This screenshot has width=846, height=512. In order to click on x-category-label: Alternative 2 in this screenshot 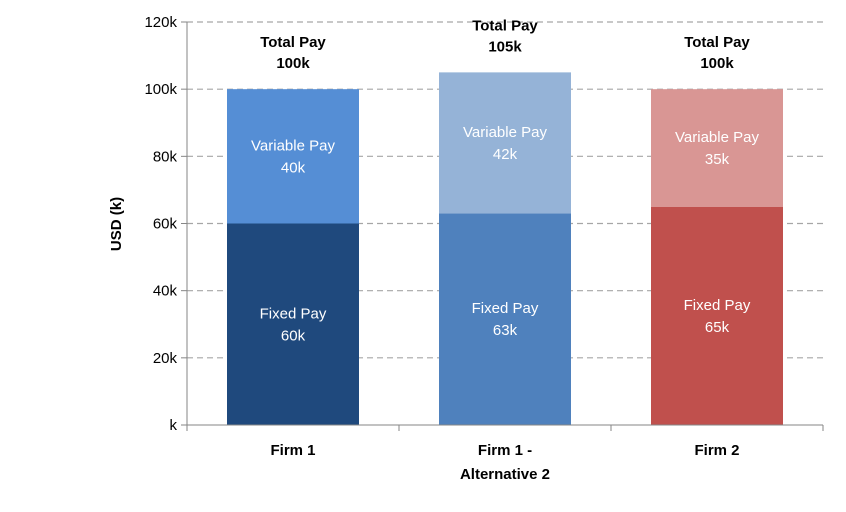, I will do `click(505, 474)`.